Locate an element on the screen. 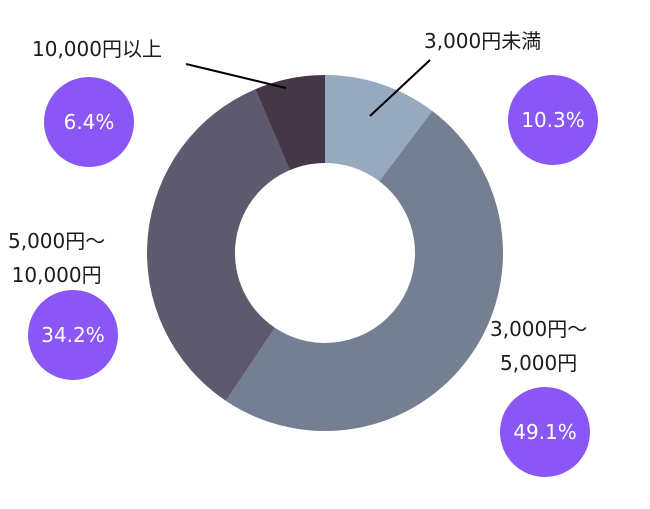 The image size is (650, 509). badge-over-10000: 6.4% is located at coordinates (89, 122).